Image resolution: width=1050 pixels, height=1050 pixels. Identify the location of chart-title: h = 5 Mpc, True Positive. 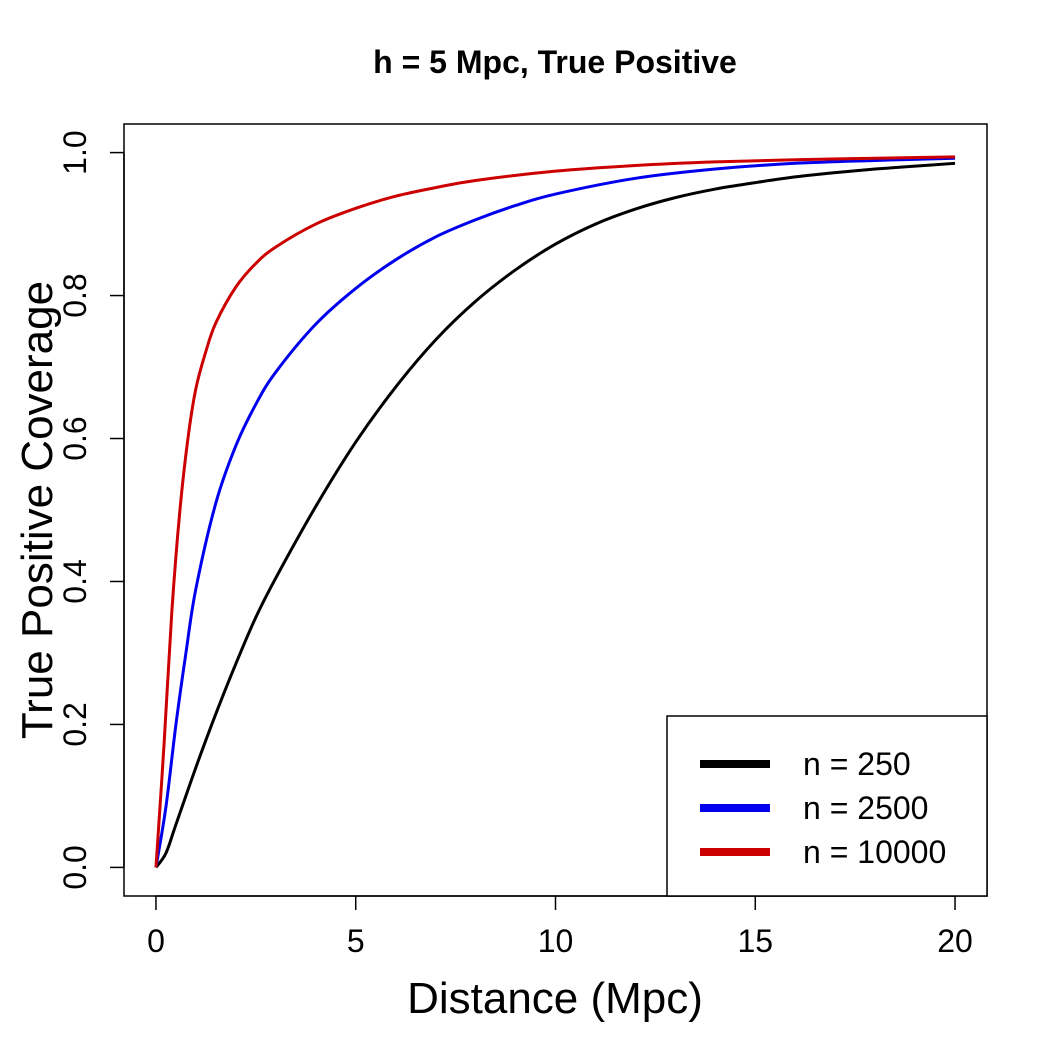
(555, 62).